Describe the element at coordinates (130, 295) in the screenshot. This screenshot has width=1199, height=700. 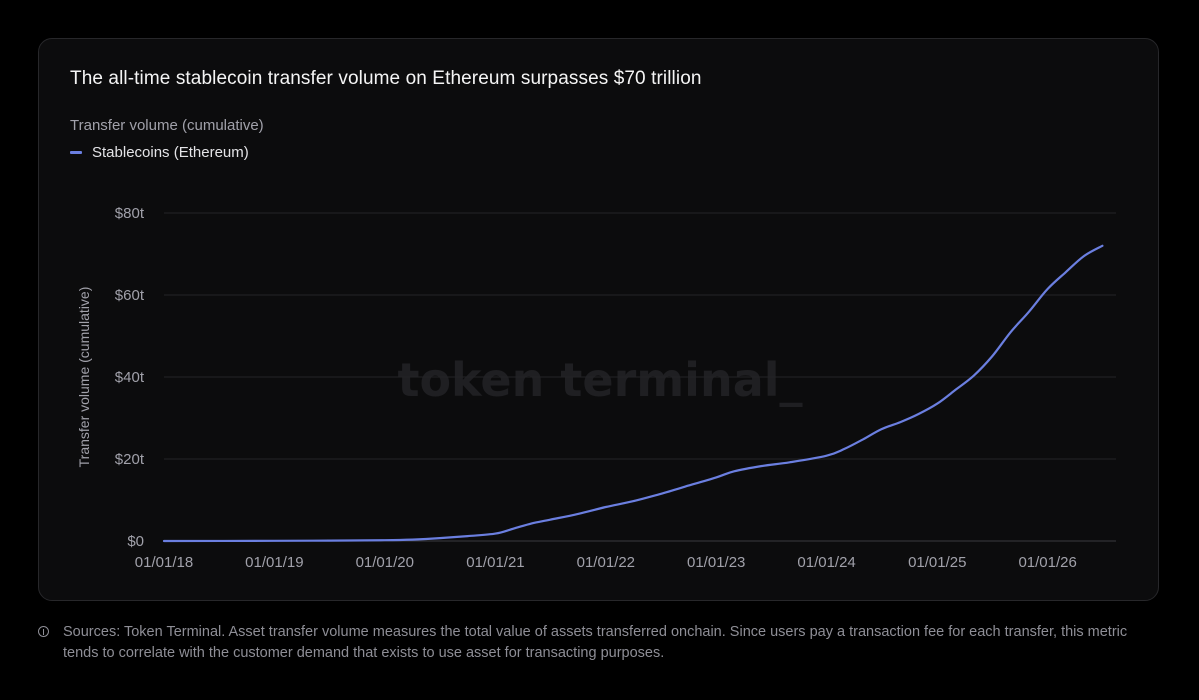
I see `y-tick-label: $60t` at that location.